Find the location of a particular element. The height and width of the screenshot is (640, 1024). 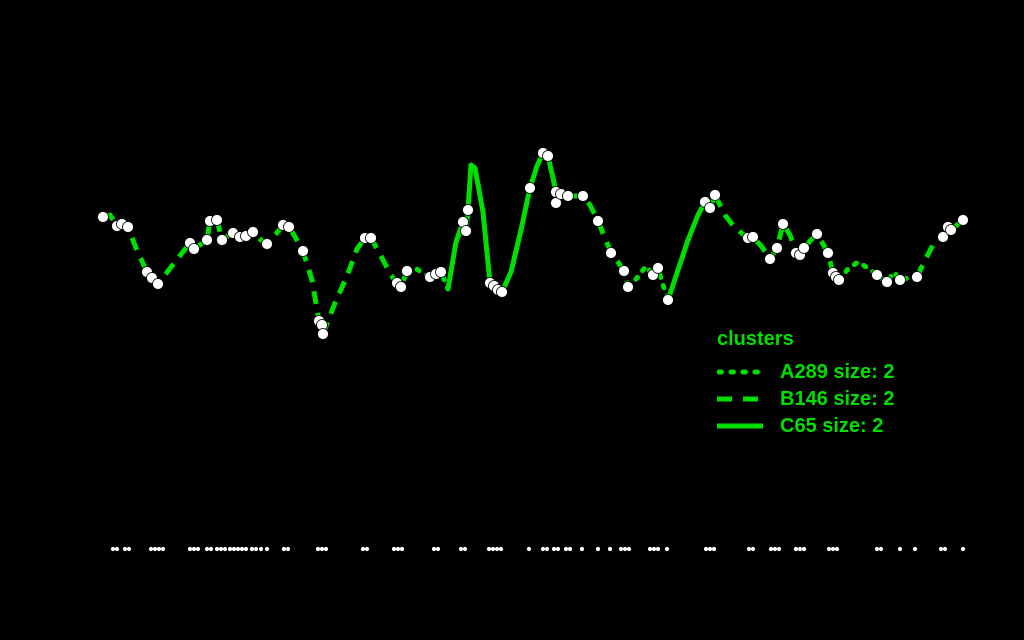

cluster-line-dashed is located at coordinates (256, 274).